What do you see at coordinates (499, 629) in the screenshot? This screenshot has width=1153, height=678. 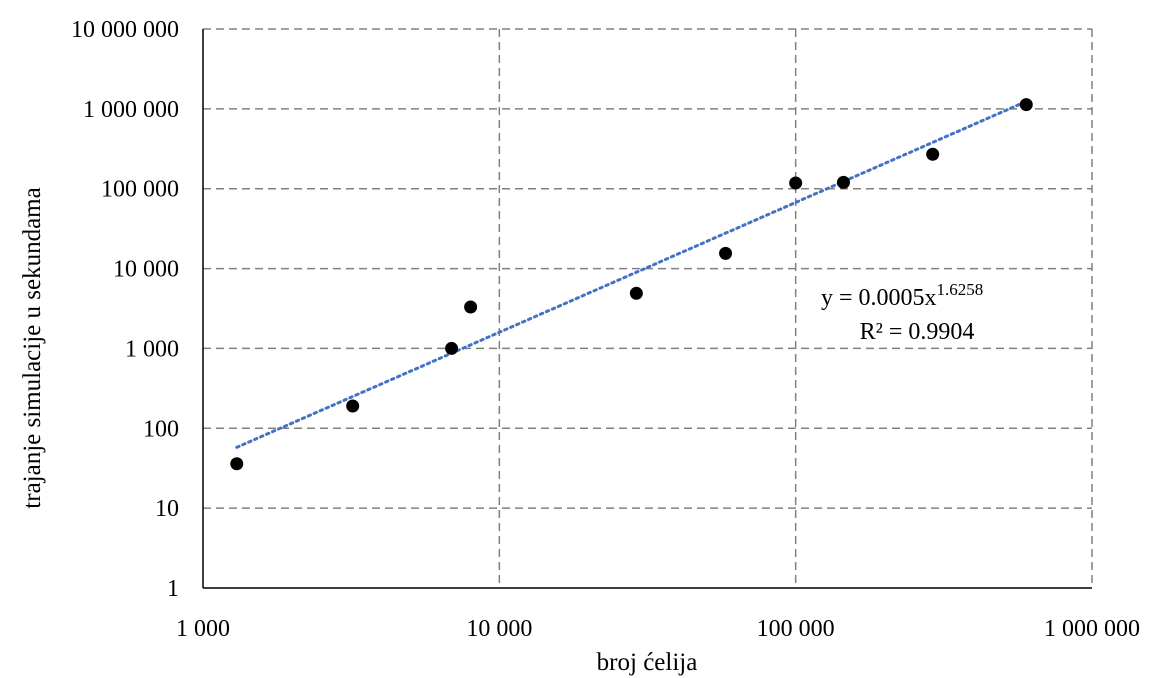 I see `x-tick-label: 10 000` at bounding box center [499, 629].